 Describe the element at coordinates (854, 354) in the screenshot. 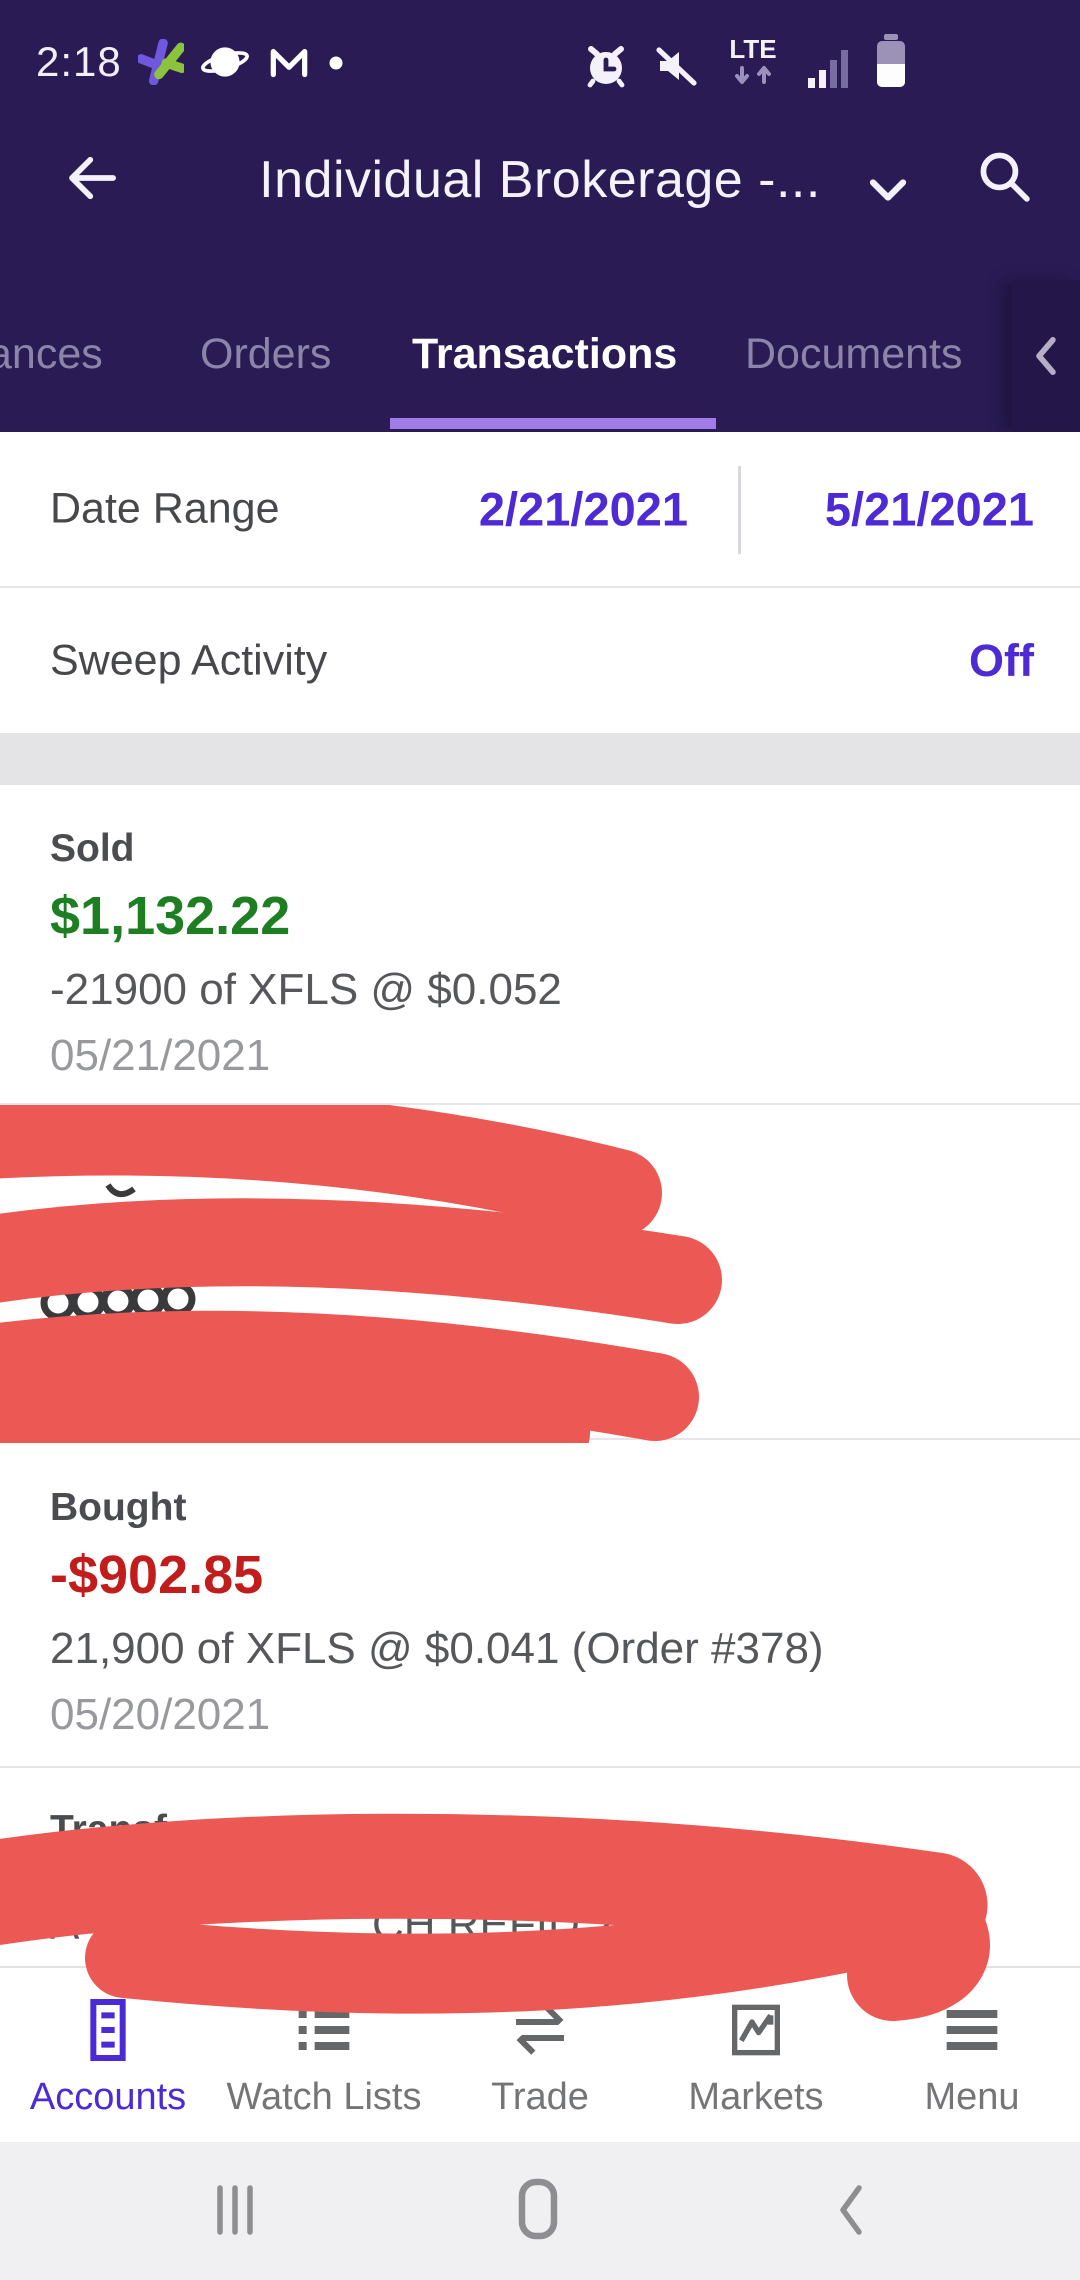

I see `tab-documents: Documents` at that location.